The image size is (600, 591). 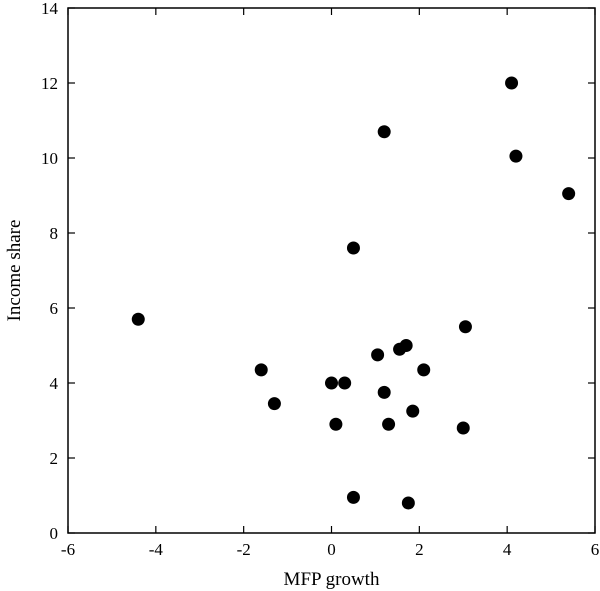 What do you see at coordinates (14, 271) in the screenshot?
I see `y-axis-label: Income share` at bounding box center [14, 271].